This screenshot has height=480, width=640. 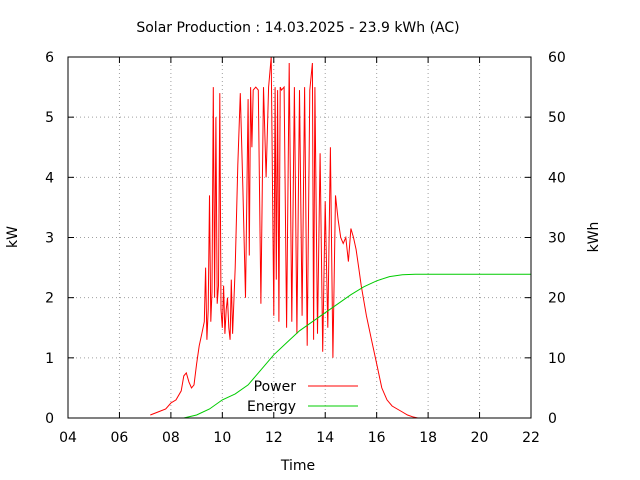 I want to click on x-tick-label: 12, so click(x=274, y=438).